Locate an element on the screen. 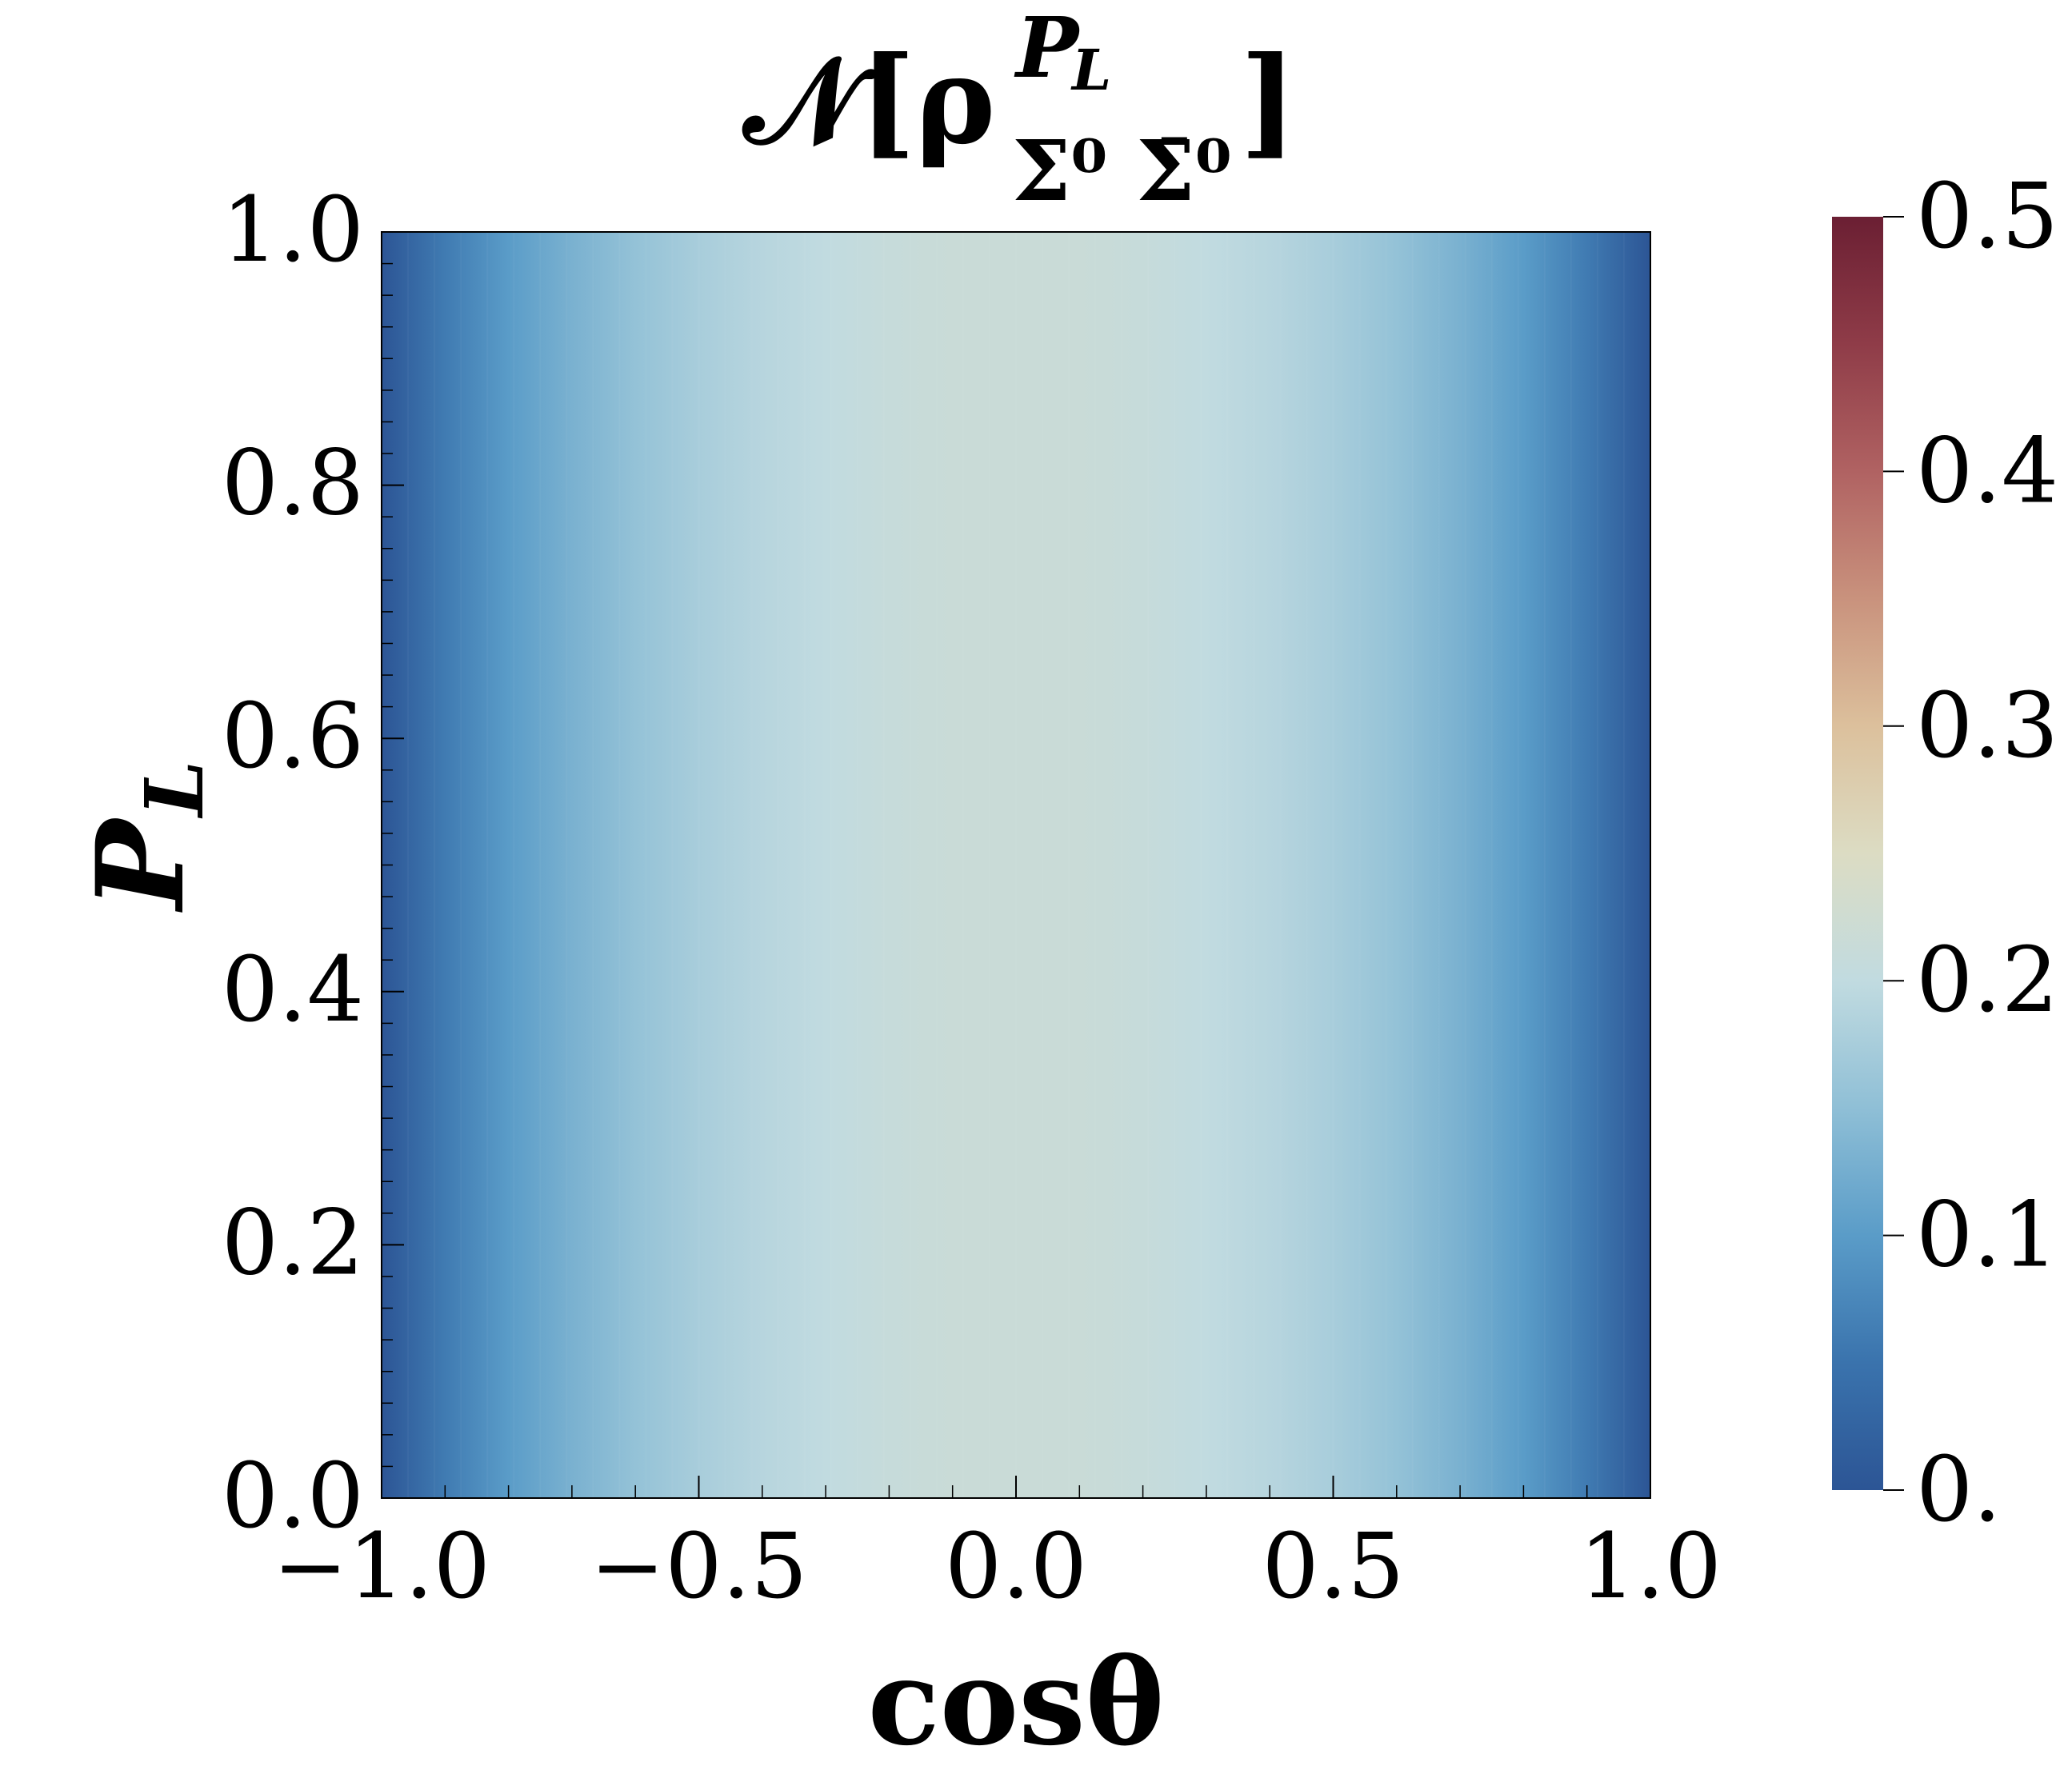  colorbar-ticks: 0. 0.1 0.2 0.3 0.4 0.5 is located at coordinates (1970, 853).